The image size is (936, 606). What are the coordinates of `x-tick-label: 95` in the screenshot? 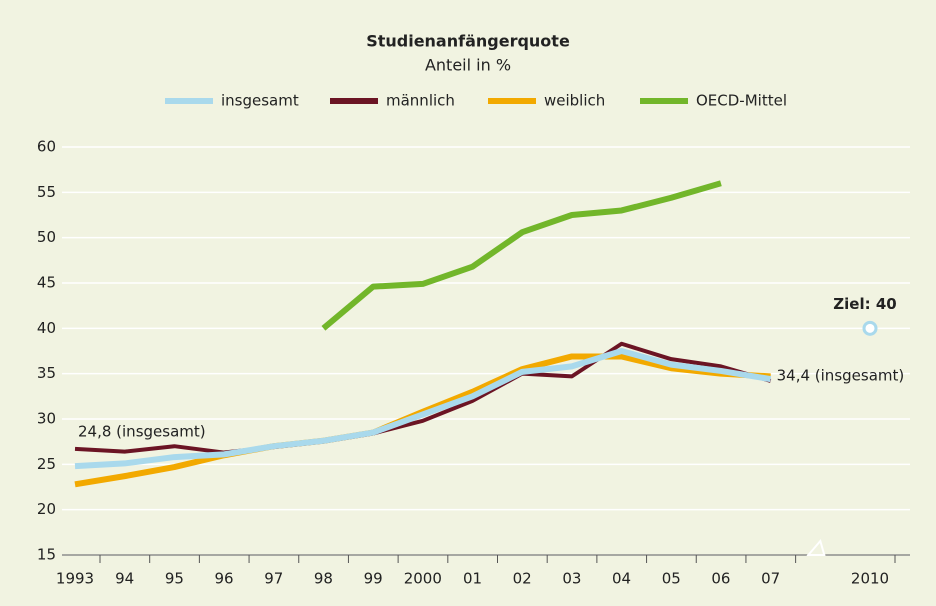 It's located at (174, 579).